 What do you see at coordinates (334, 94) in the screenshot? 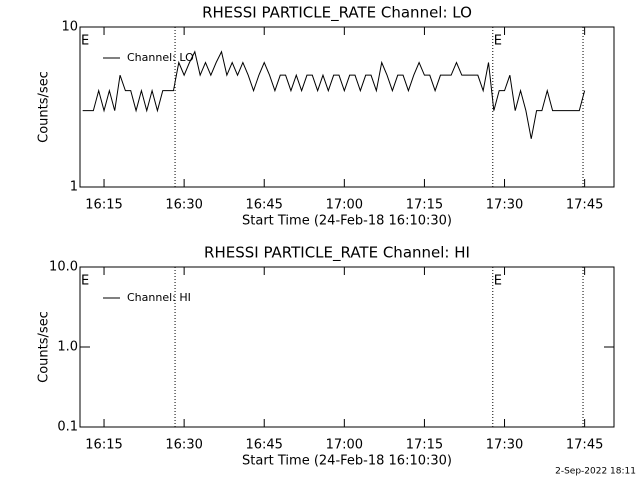
I see `data-line` at bounding box center [334, 94].